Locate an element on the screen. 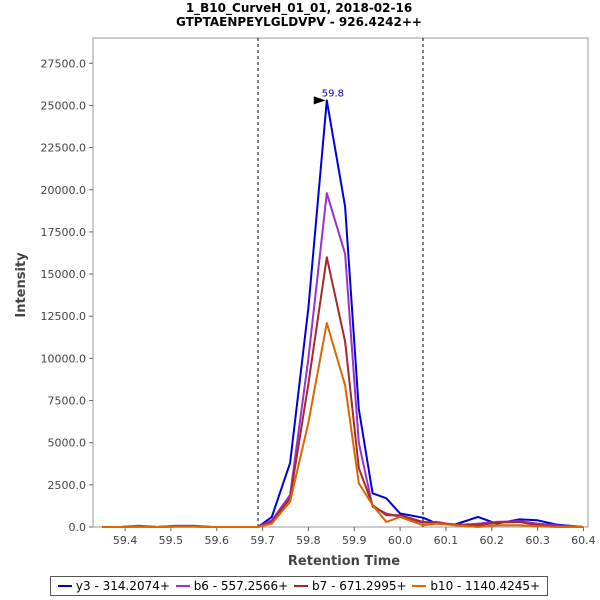 The width and height of the screenshot is (600, 600). legend-label: b10 - 1140.4245+ is located at coordinates (485, 586).